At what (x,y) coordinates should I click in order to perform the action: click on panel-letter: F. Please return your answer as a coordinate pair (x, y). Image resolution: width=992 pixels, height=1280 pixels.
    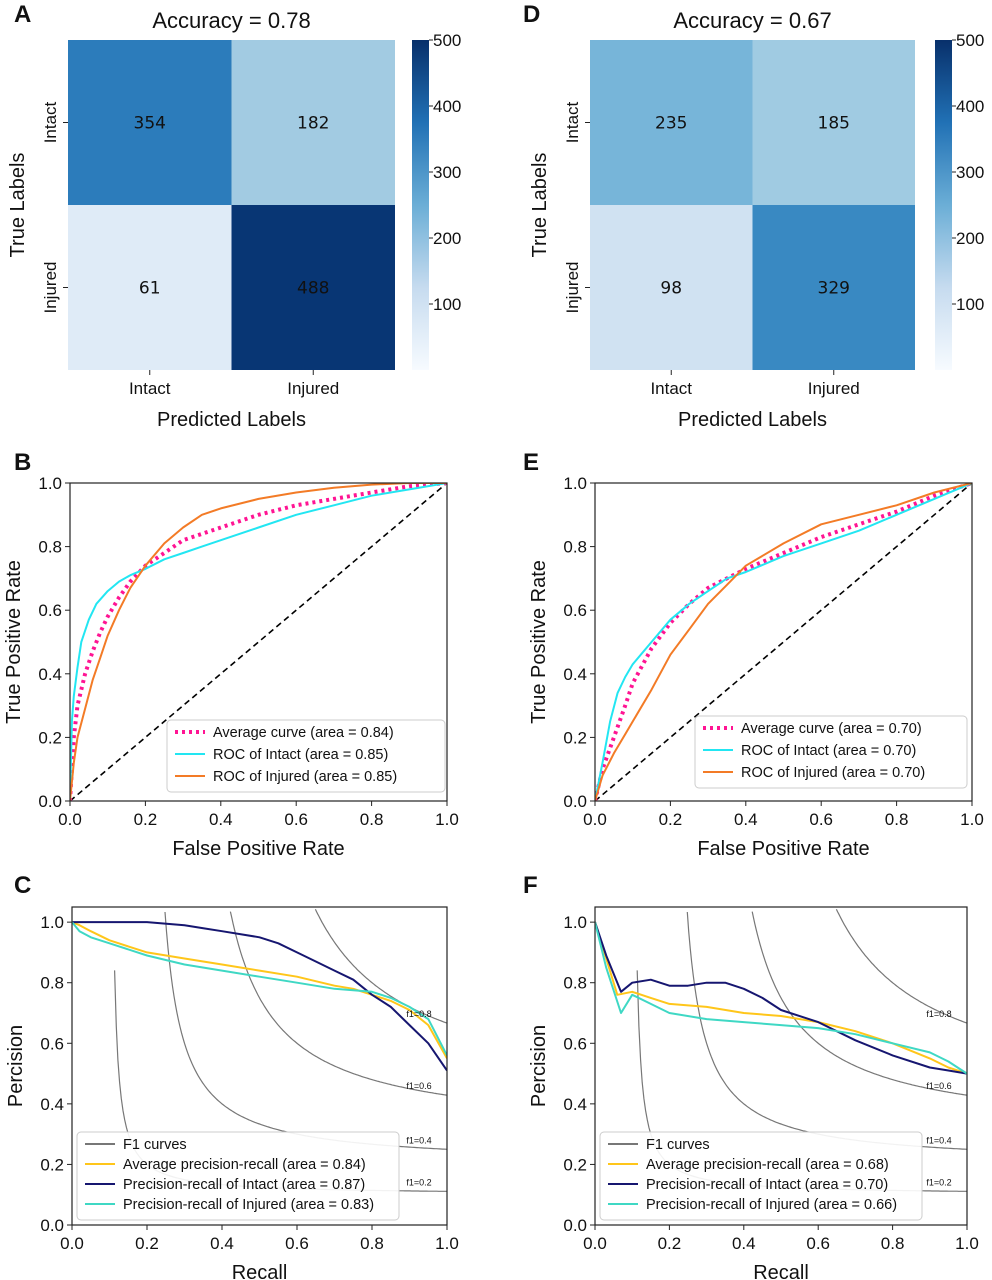
    Looking at the image, I should click on (530, 885).